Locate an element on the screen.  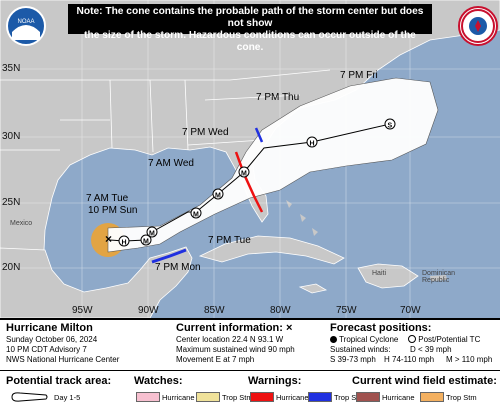
watch-hurricane-label: Hurricane is located at coordinates (178, 397).